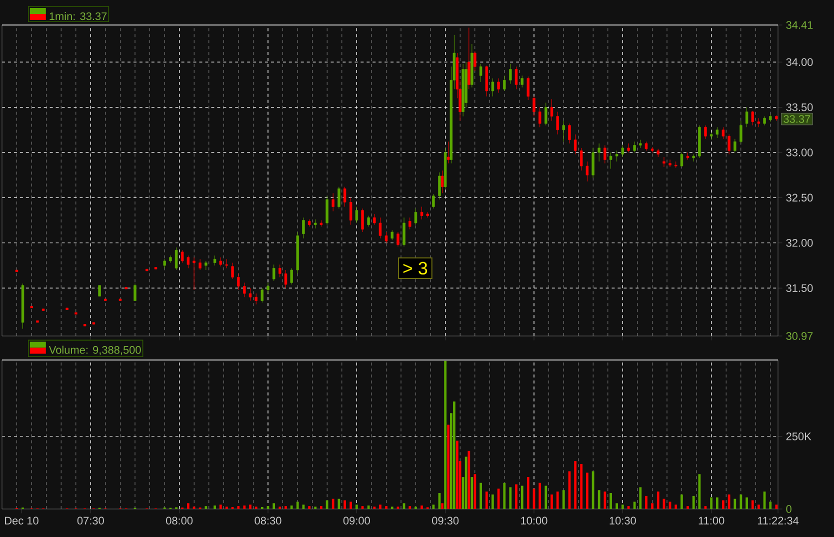 Image resolution: width=834 pixels, height=537 pixels. What do you see at coordinates (711, 520) in the screenshot?
I see `x-tick-label: 11:00` at bounding box center [711, 520].